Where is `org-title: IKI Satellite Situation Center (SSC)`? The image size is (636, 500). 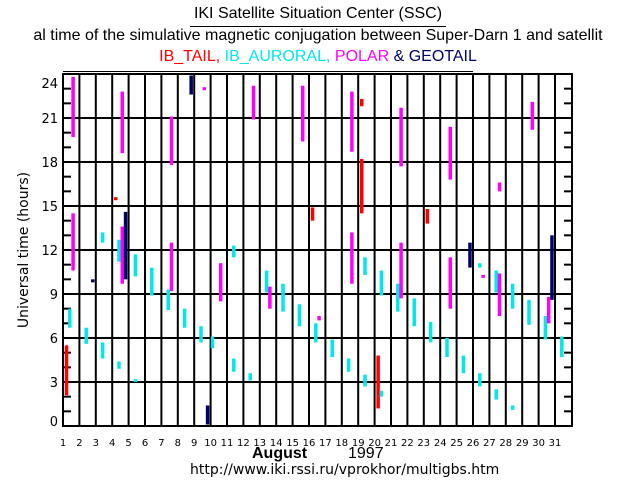
org-title: IKI Satellite Situation Center (SSC) is located at coordinates (318, 16).